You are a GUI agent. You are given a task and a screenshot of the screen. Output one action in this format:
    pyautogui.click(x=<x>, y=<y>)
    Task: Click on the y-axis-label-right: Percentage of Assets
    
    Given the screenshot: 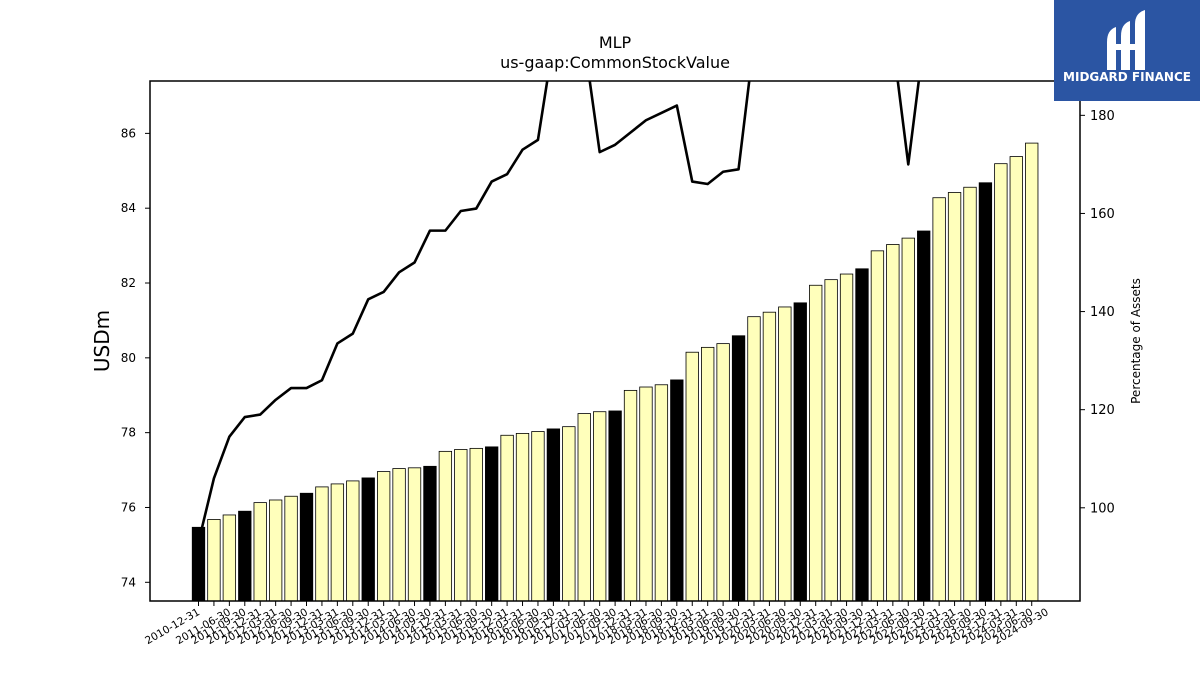 What is the action you would take?
    pyautogui.click(x=1136, y=341)
    